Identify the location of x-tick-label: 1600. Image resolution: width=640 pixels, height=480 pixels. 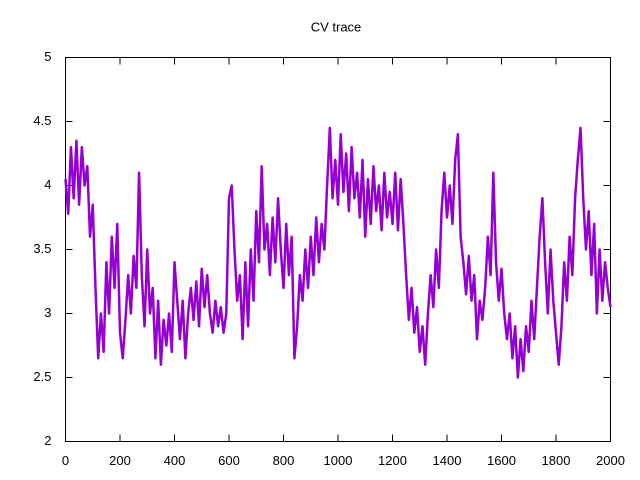
(501, 460).